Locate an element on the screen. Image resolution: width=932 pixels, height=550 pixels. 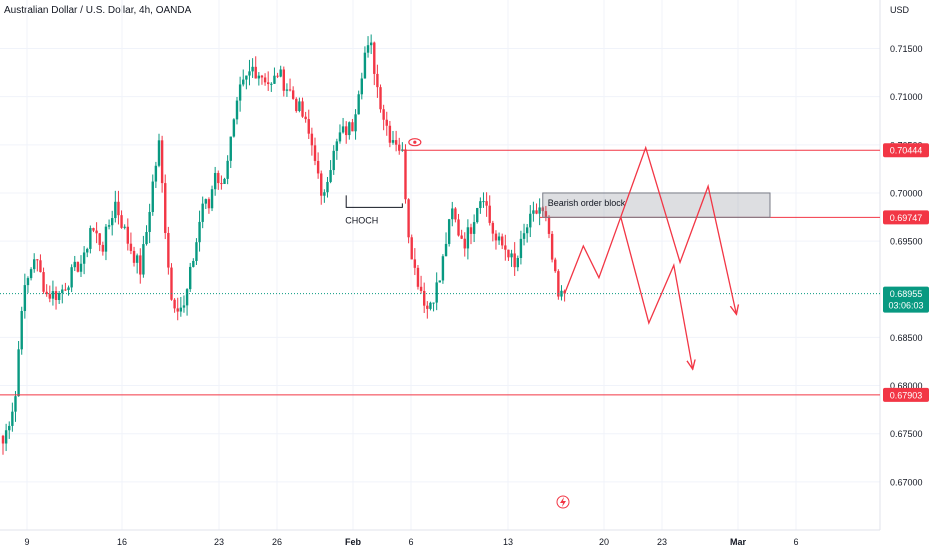
y-tick-label: 0.68000 is located at coordinates (906, 386).